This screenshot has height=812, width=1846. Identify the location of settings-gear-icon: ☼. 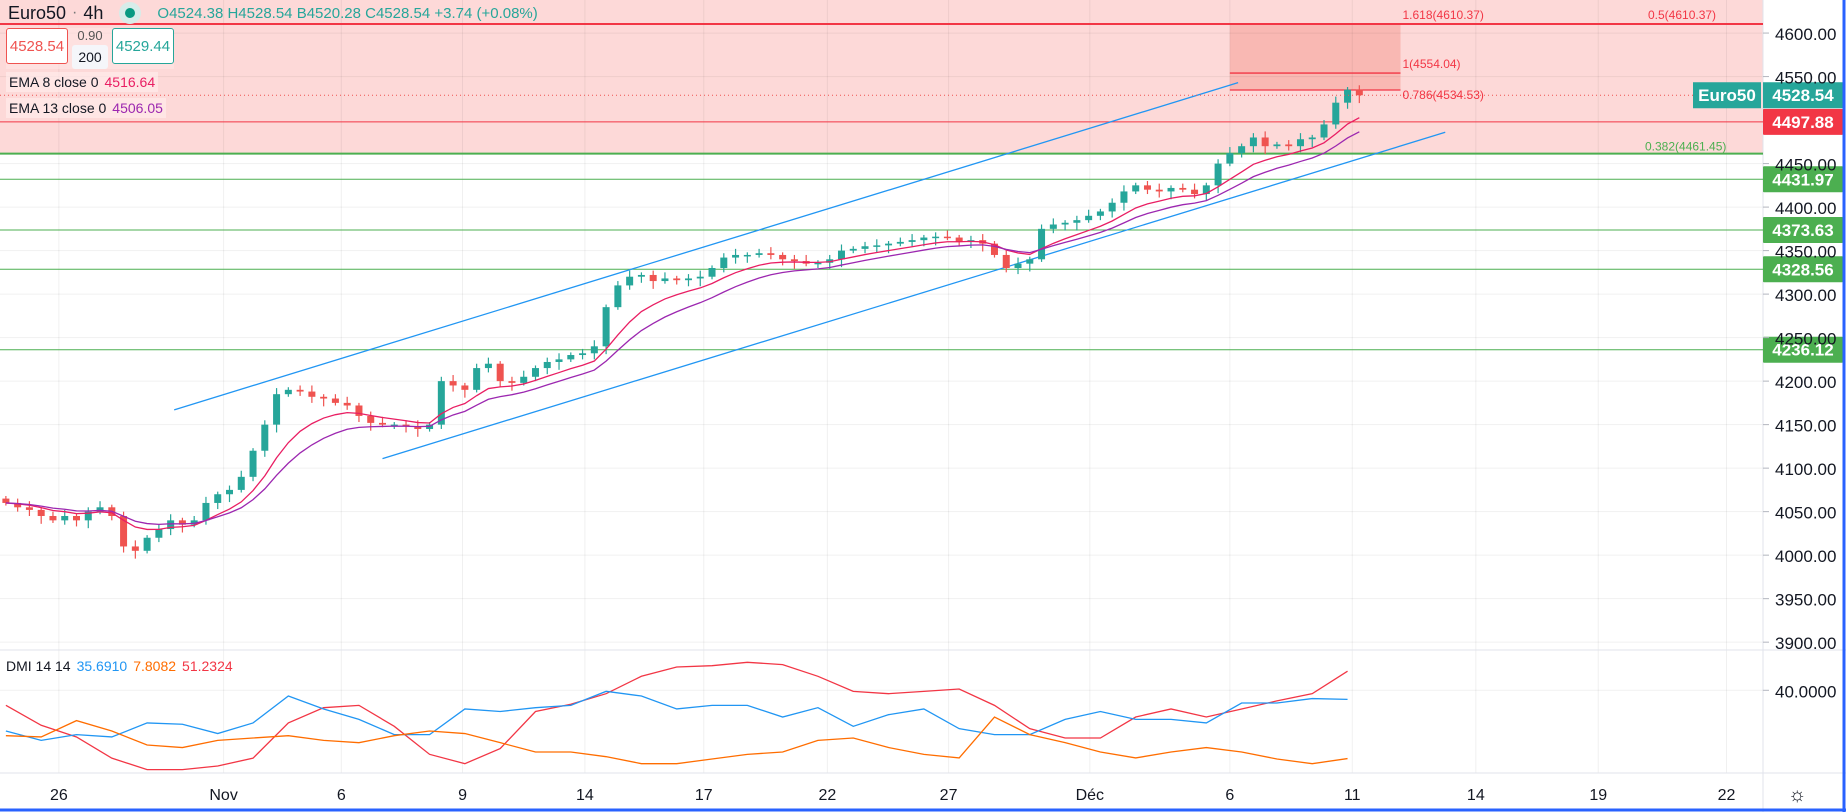
(1797, 795).